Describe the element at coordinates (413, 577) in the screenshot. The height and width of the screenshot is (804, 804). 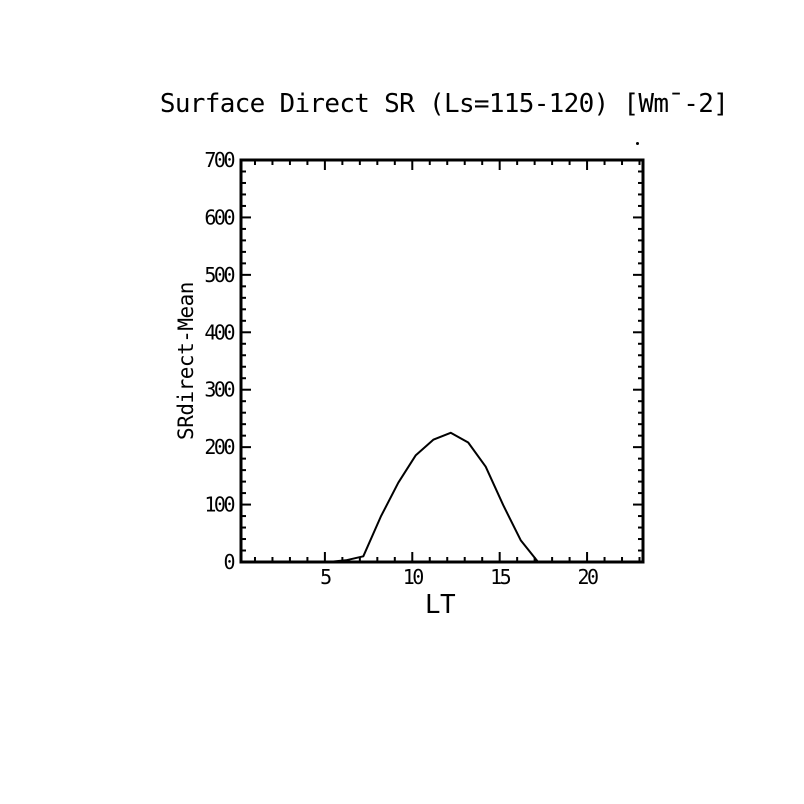
I see `x-tick-label: 10` at that location.